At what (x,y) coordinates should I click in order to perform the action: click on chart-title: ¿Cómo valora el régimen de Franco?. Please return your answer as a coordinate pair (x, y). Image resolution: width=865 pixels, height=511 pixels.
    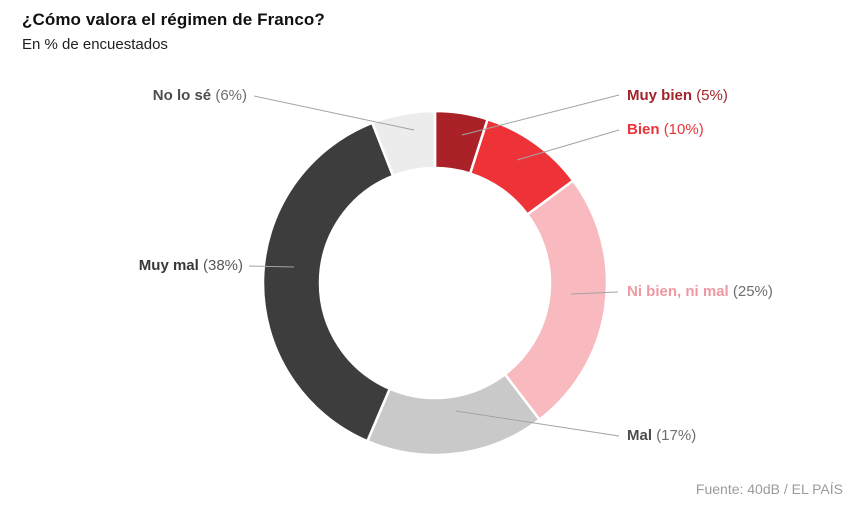
    Looking at the image, I should click on (173, 19).